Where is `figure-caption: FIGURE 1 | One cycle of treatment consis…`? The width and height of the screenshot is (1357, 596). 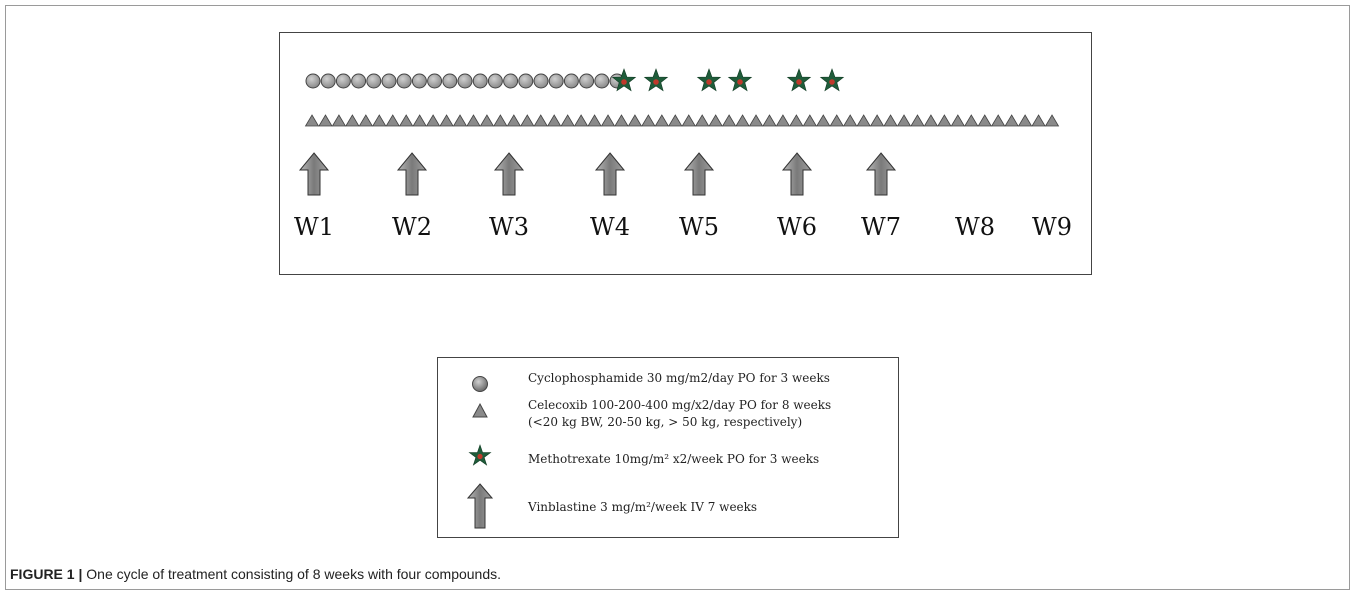
figure-caption: FIGURE 1 | One cycle of treatment consis… is located at coordinates (255, 574).